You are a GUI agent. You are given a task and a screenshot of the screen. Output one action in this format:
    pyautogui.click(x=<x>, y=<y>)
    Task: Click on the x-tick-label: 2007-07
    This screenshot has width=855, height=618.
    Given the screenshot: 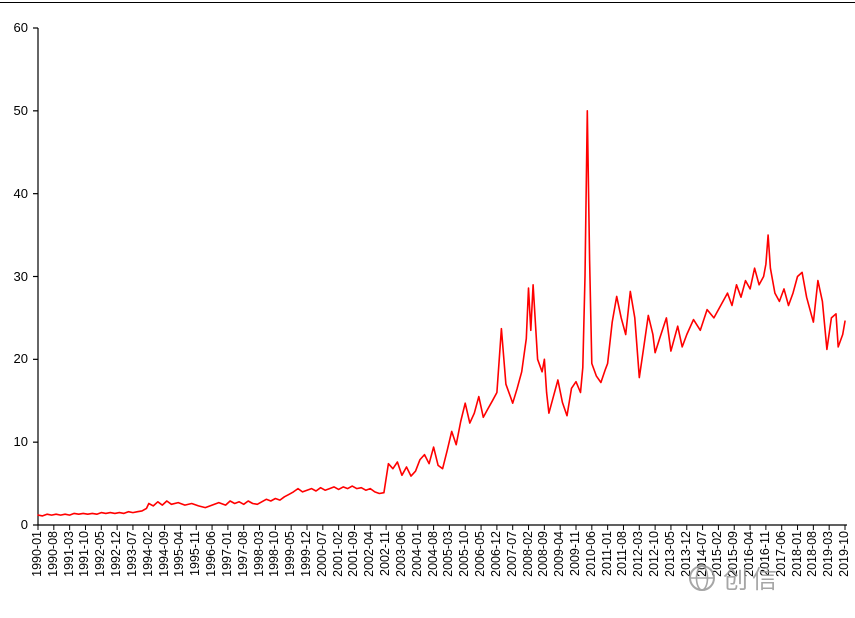 What is the action you would take?
    pyautogui.click(x=511, y=554)
    